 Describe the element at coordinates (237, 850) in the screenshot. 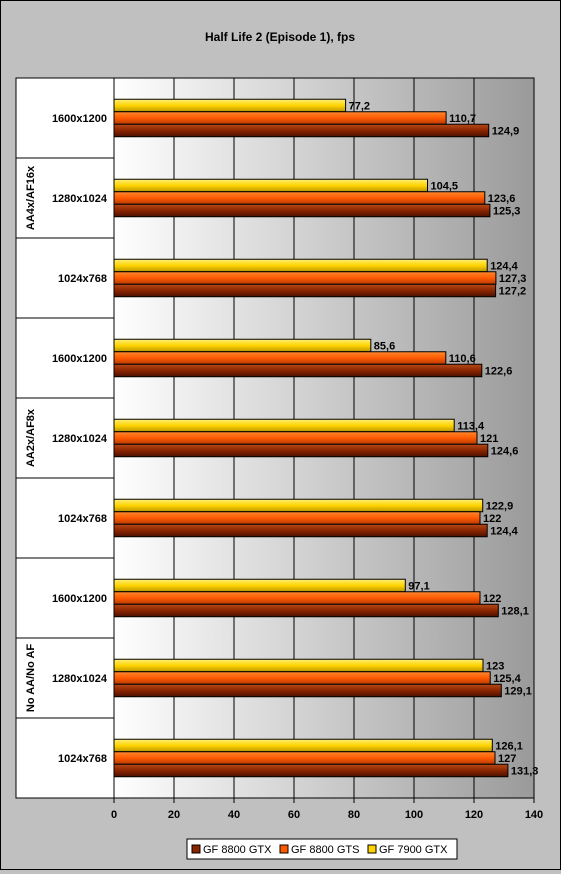

I see `legend-entry: GF 8800 GTX` at that location.